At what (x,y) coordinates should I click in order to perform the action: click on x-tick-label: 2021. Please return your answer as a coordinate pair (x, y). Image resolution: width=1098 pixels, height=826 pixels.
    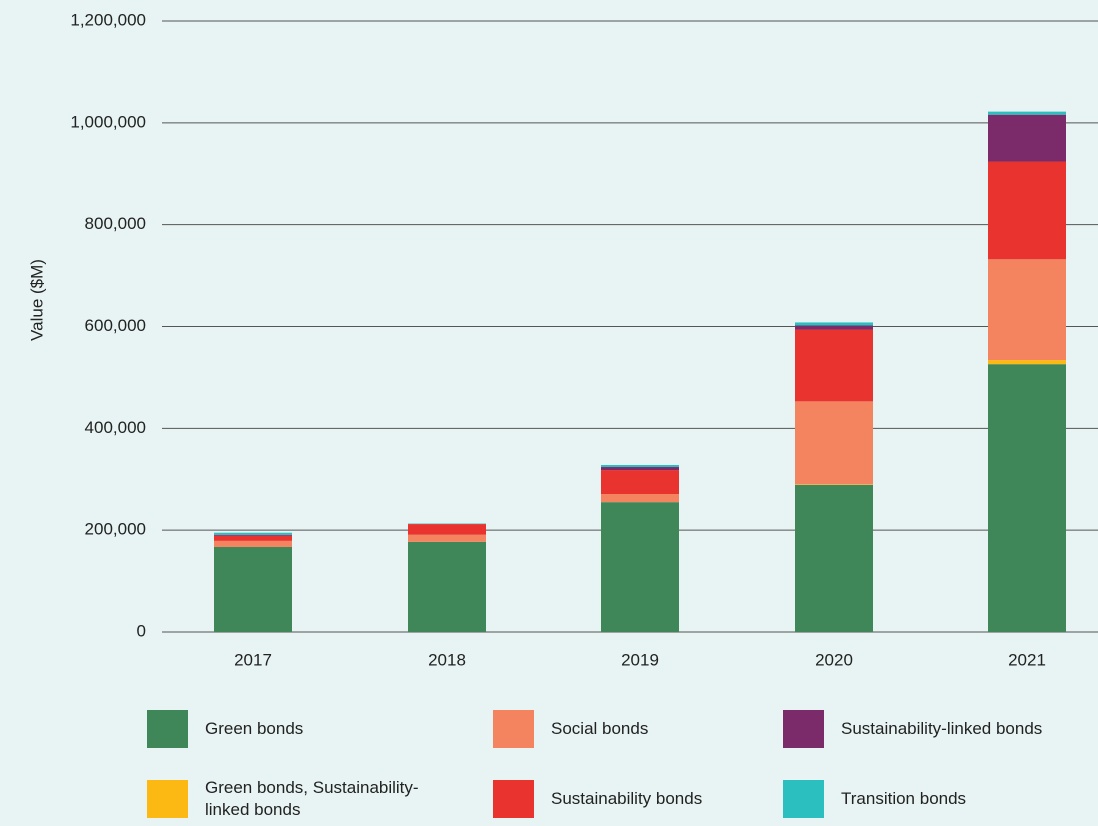
    Looking at the image, I should click on (1027, 659).